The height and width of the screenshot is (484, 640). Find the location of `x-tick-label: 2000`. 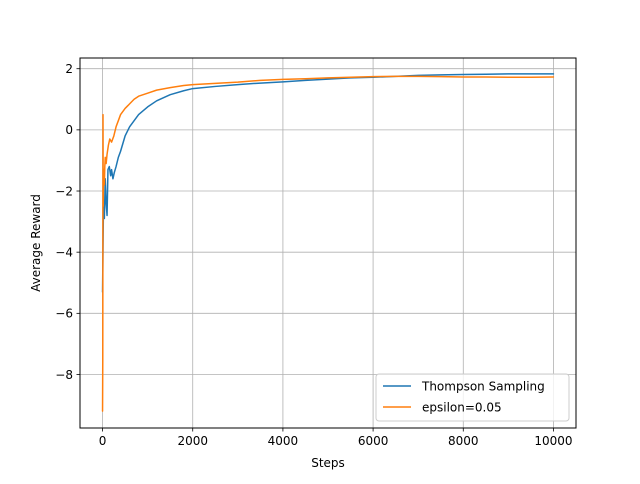

x-tick-label: 2000 is located at coordinates (192, 441).